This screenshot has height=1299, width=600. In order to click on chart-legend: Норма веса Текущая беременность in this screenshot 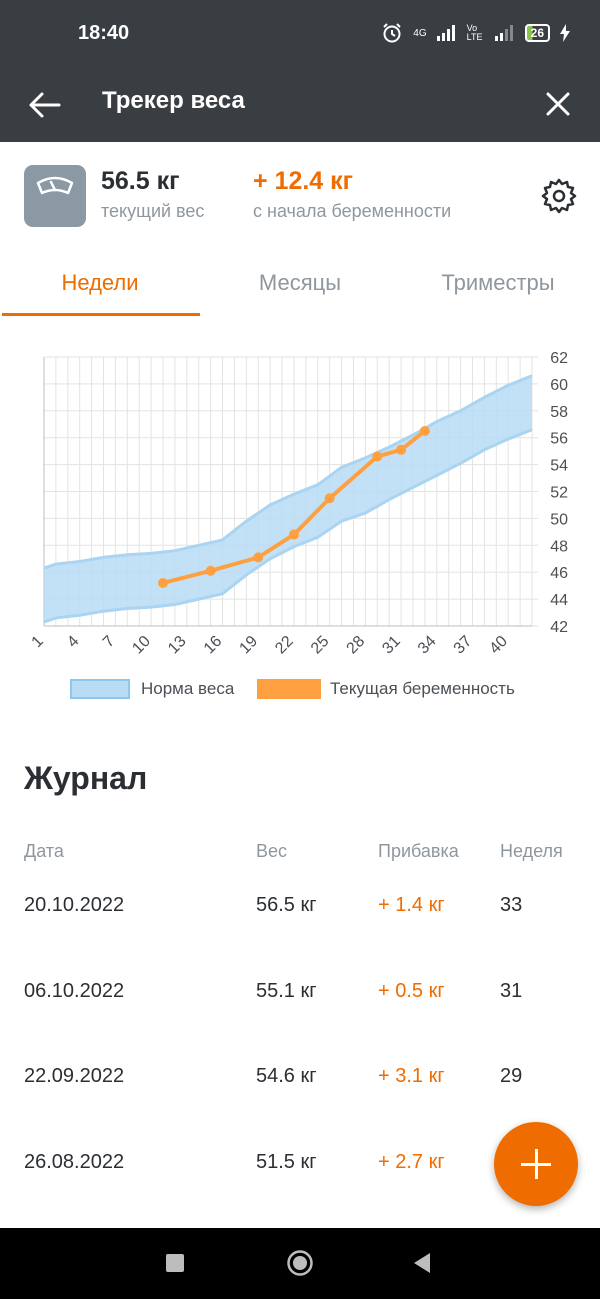, I will do `click(300, 691)`.